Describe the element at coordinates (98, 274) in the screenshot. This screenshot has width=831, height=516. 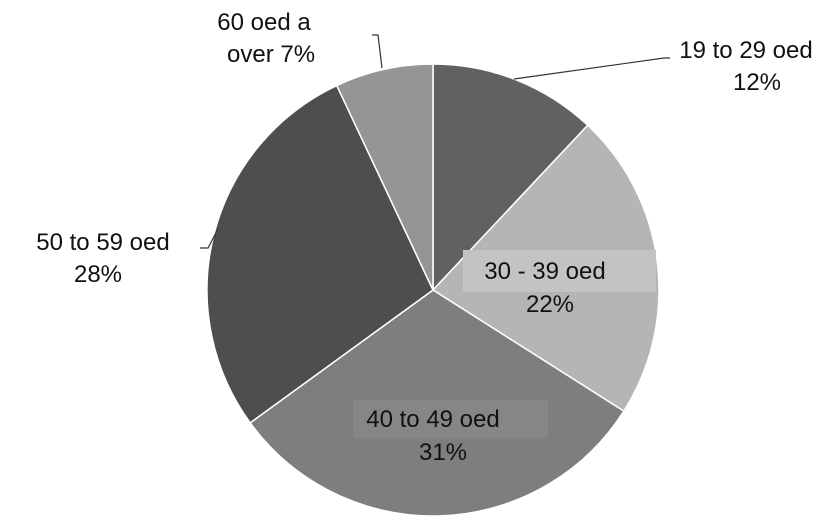
I see `slice-value-50-59: 28%` at that location.